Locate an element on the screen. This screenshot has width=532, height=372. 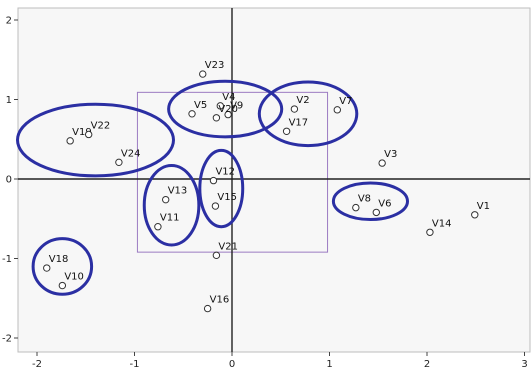
x-tick-label: 2 is located at coordinates (427, 364).